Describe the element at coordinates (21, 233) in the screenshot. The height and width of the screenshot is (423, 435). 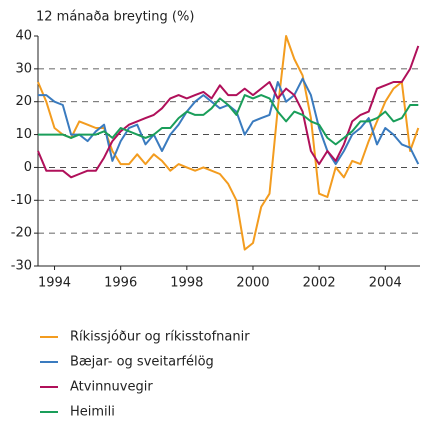
I see `y-tick-label: -20` at that location.